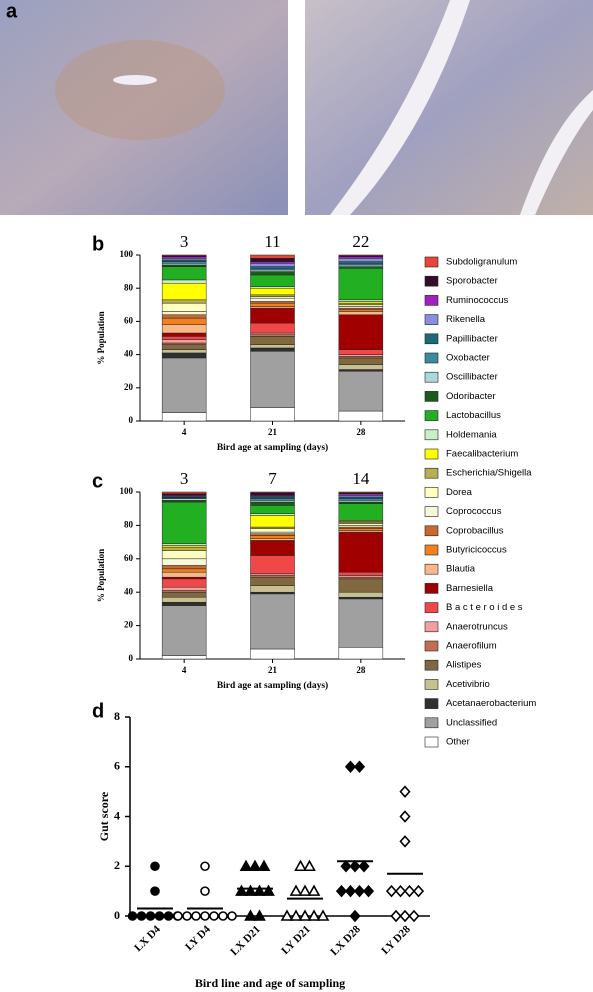 This screenshot has width=593, height=992. I want to click on x-tick-label: LY D4, so click(198, 938).